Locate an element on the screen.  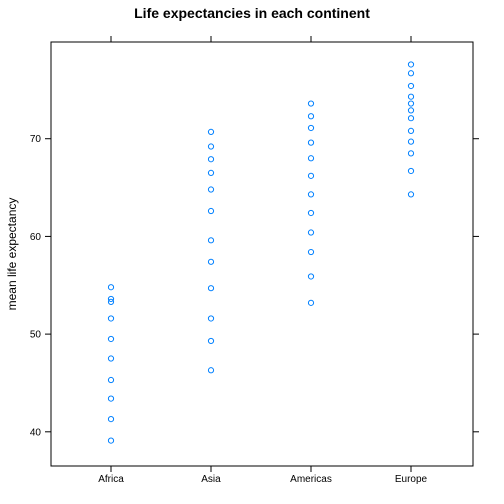
y-tick-label-50: 50 is located at coordinates (36, 335).